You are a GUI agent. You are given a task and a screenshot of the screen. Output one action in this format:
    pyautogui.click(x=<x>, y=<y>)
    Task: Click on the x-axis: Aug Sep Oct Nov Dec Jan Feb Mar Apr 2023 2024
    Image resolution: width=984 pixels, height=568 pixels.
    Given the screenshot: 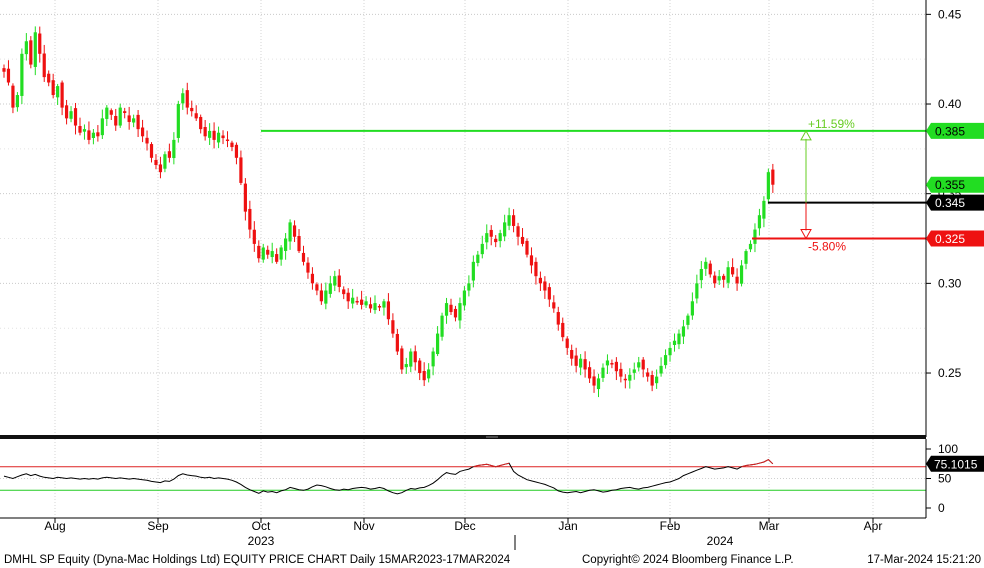 What is the action you would take?
    pyautogui.click(x=463, y=533)
    